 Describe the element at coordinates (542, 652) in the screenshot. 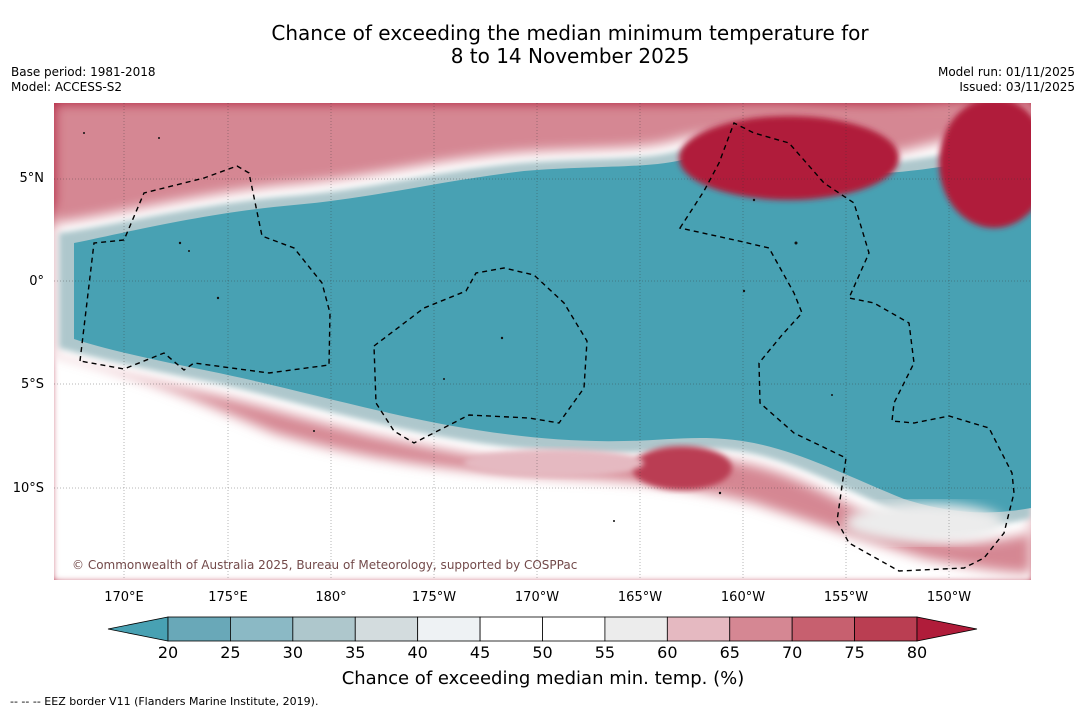

I see `colorbar-tick-label: 50` at that location.